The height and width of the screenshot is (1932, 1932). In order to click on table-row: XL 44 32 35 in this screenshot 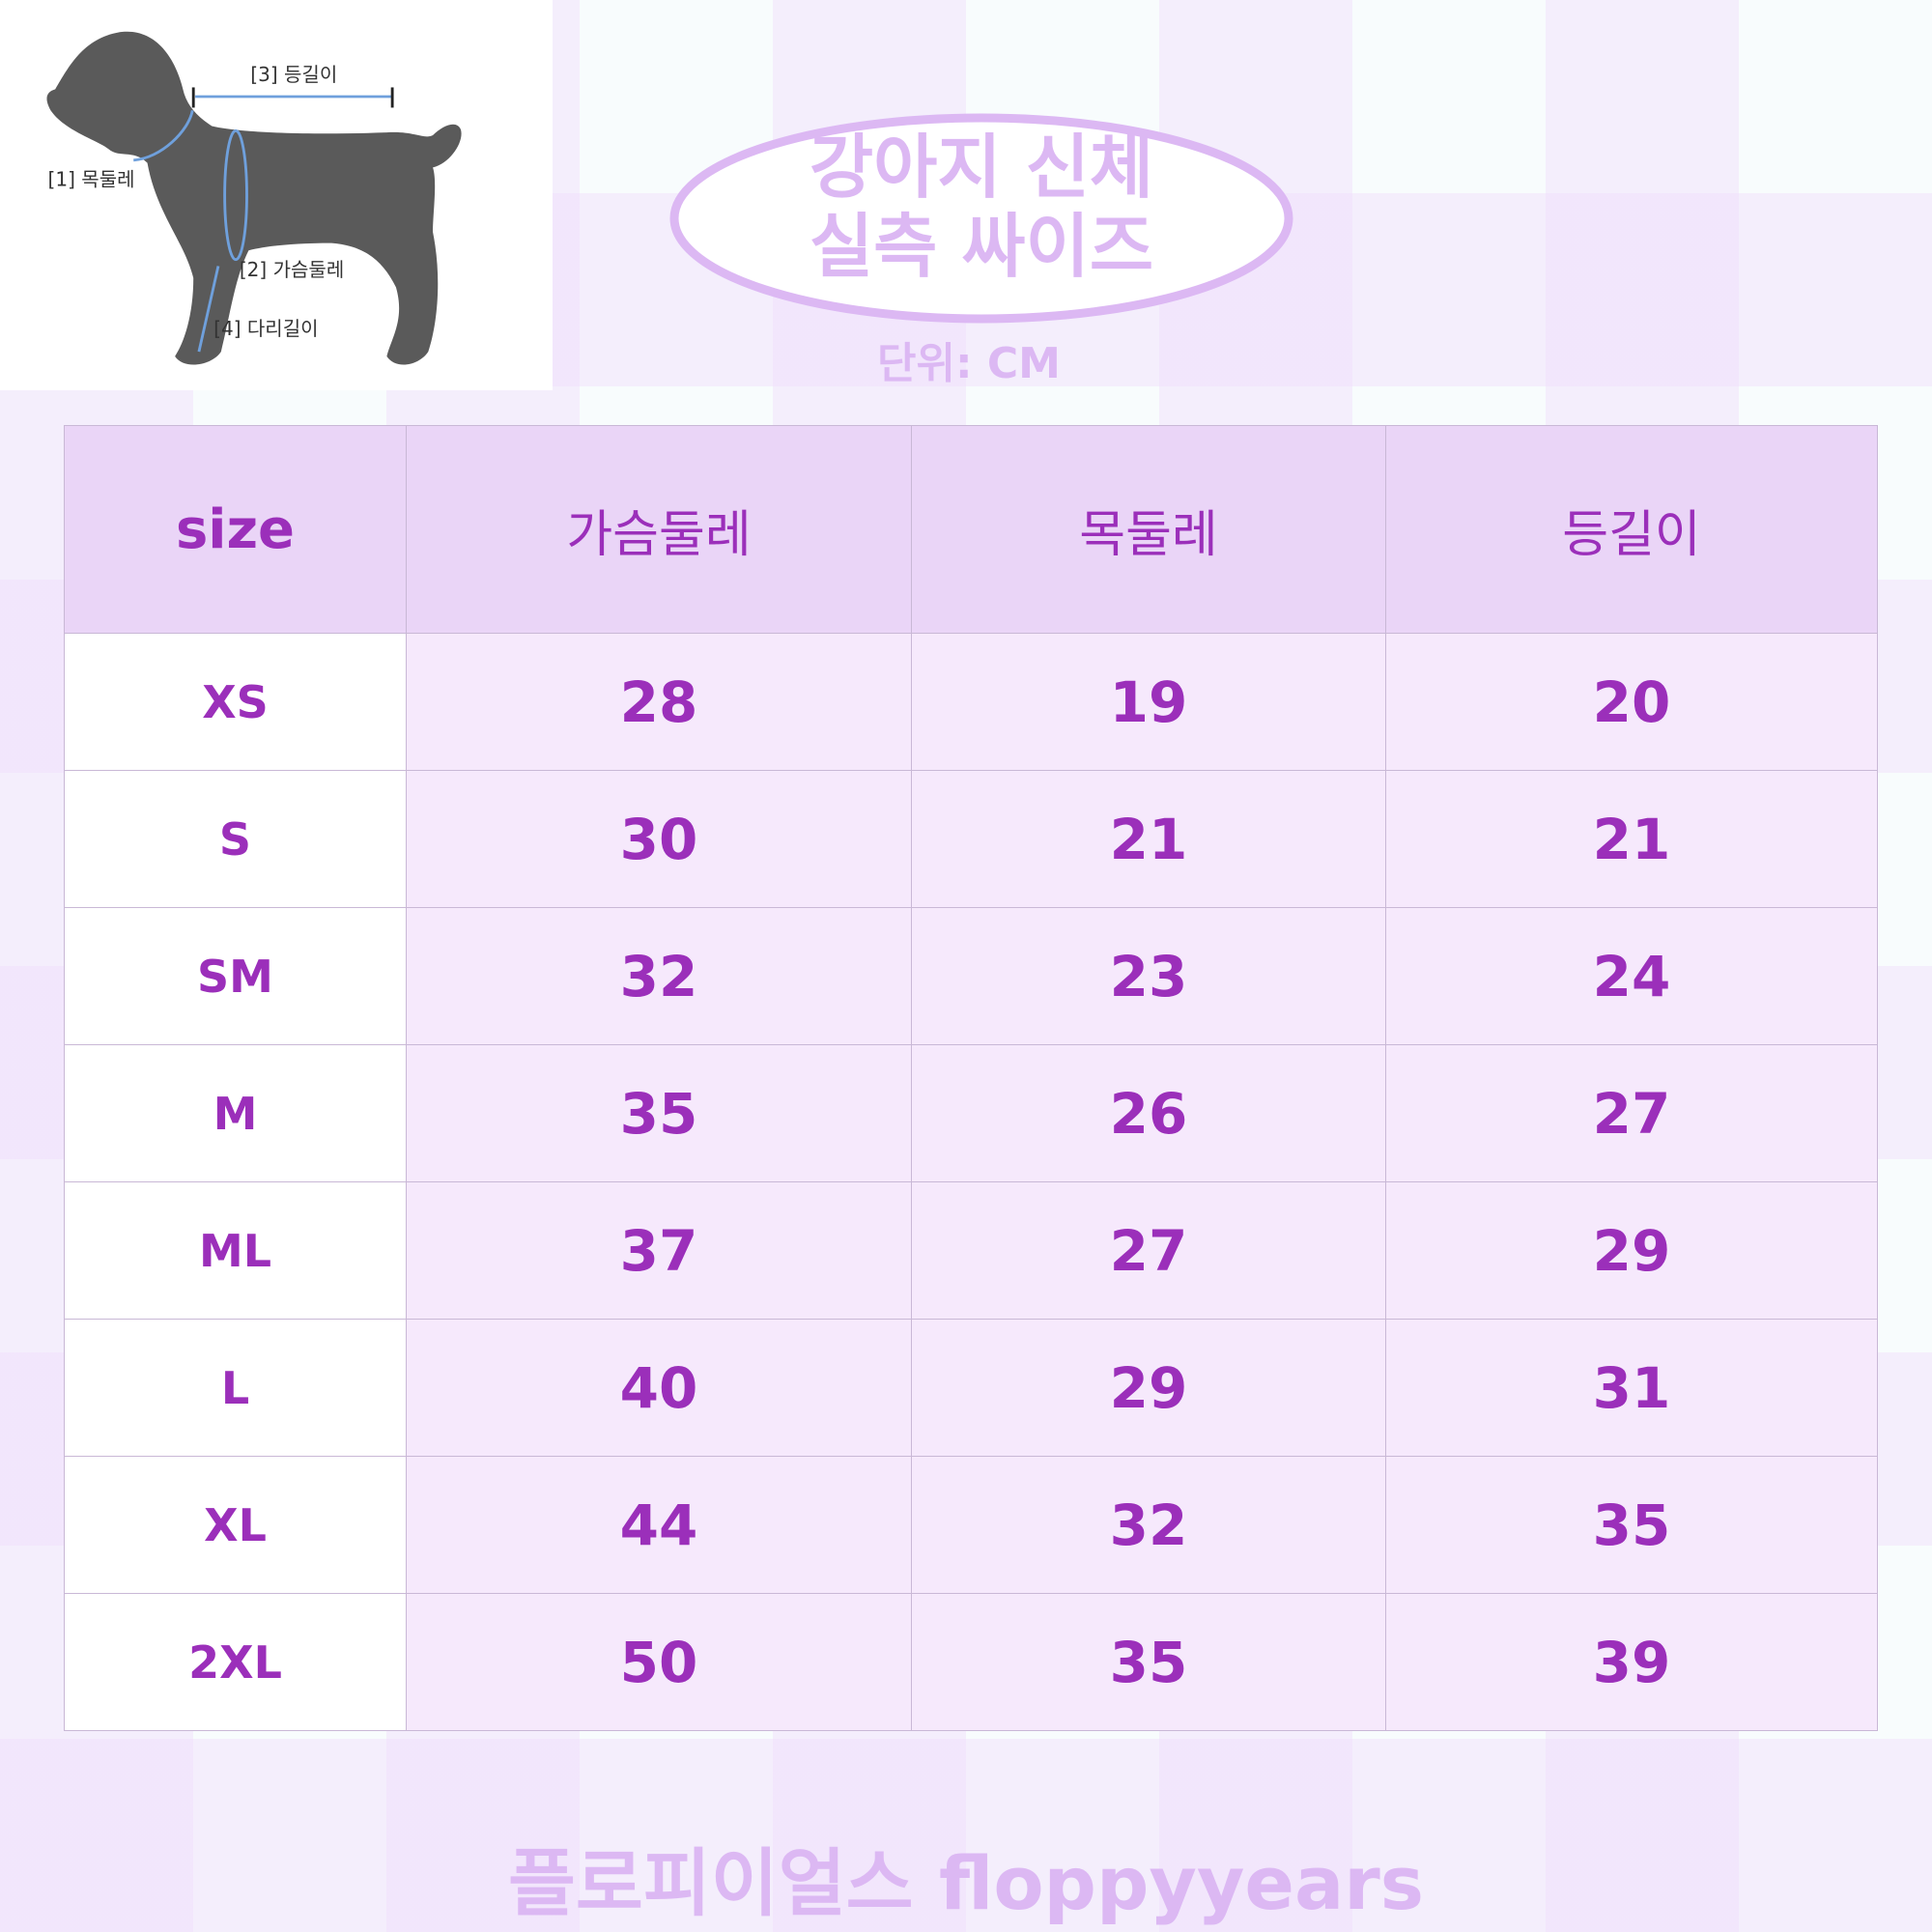, I will do `click(971, 1525)`.